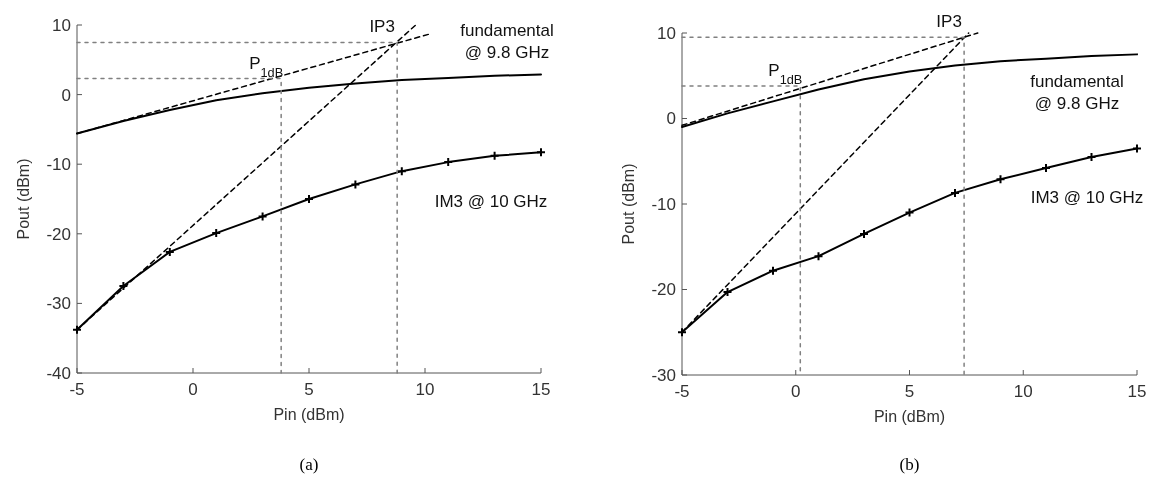 This screenshot has height=498, width=1171. Describe the element at coordinates (909, 464) in the screenshot. I see `text: (b)` at that location.